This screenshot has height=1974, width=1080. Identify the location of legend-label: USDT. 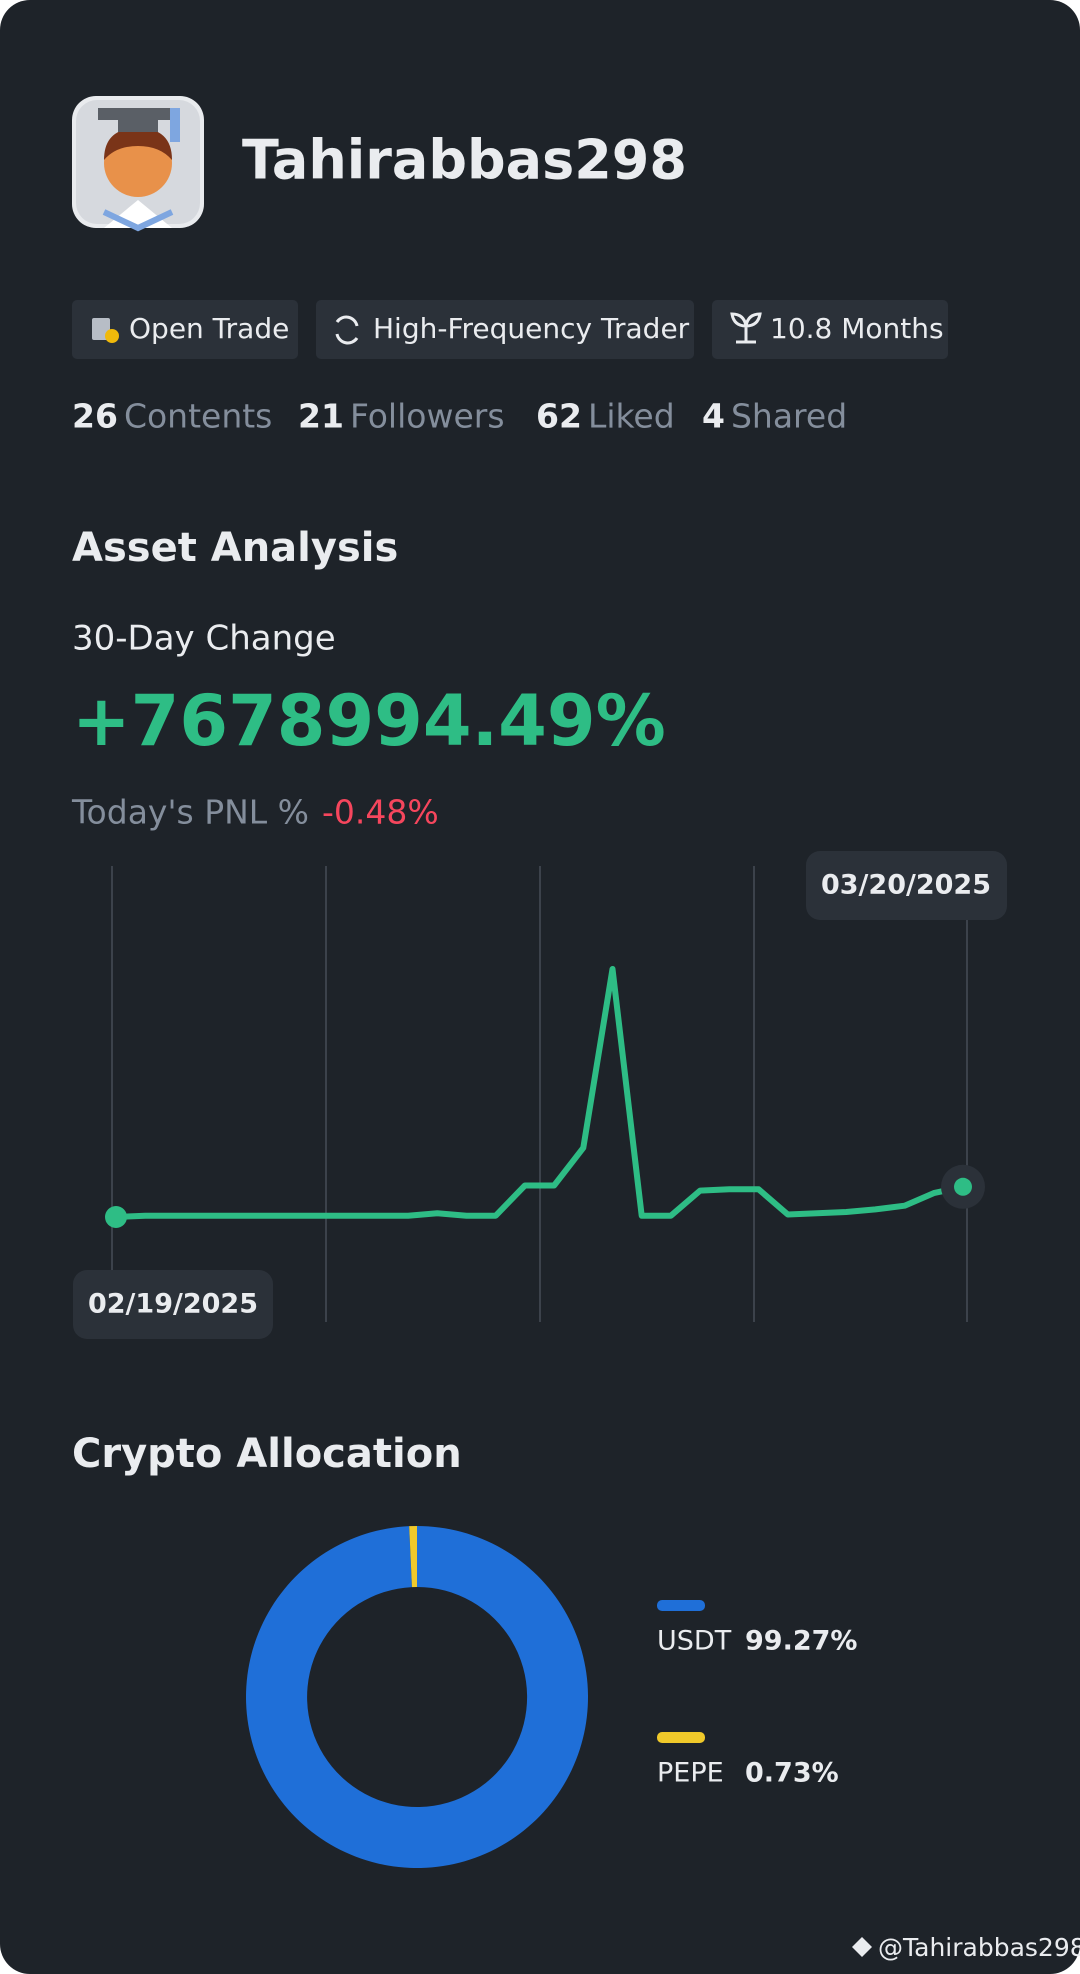
(694, 1641).